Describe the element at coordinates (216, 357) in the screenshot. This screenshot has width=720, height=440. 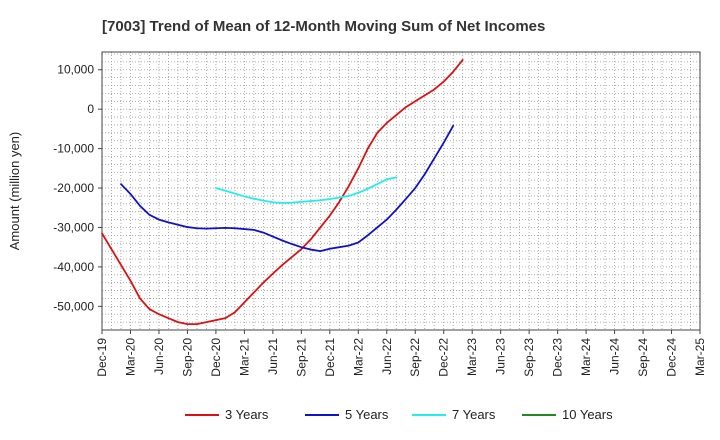
I see `x-tick-label: Dec-20` at that location.